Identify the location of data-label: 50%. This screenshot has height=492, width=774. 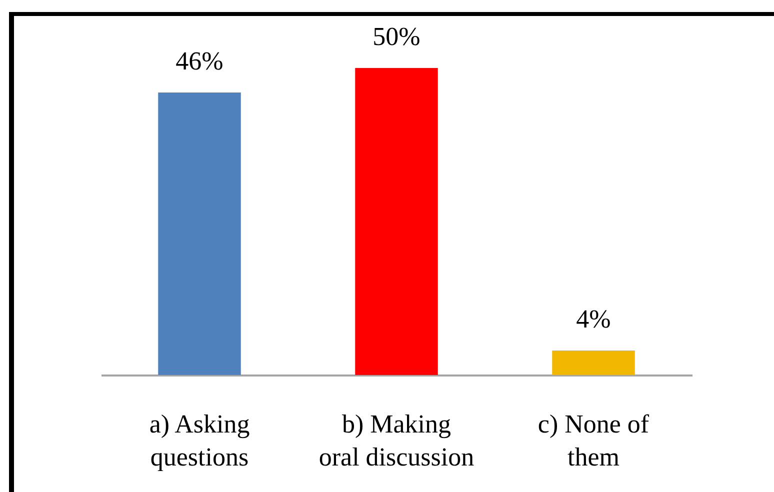
(396, 36).